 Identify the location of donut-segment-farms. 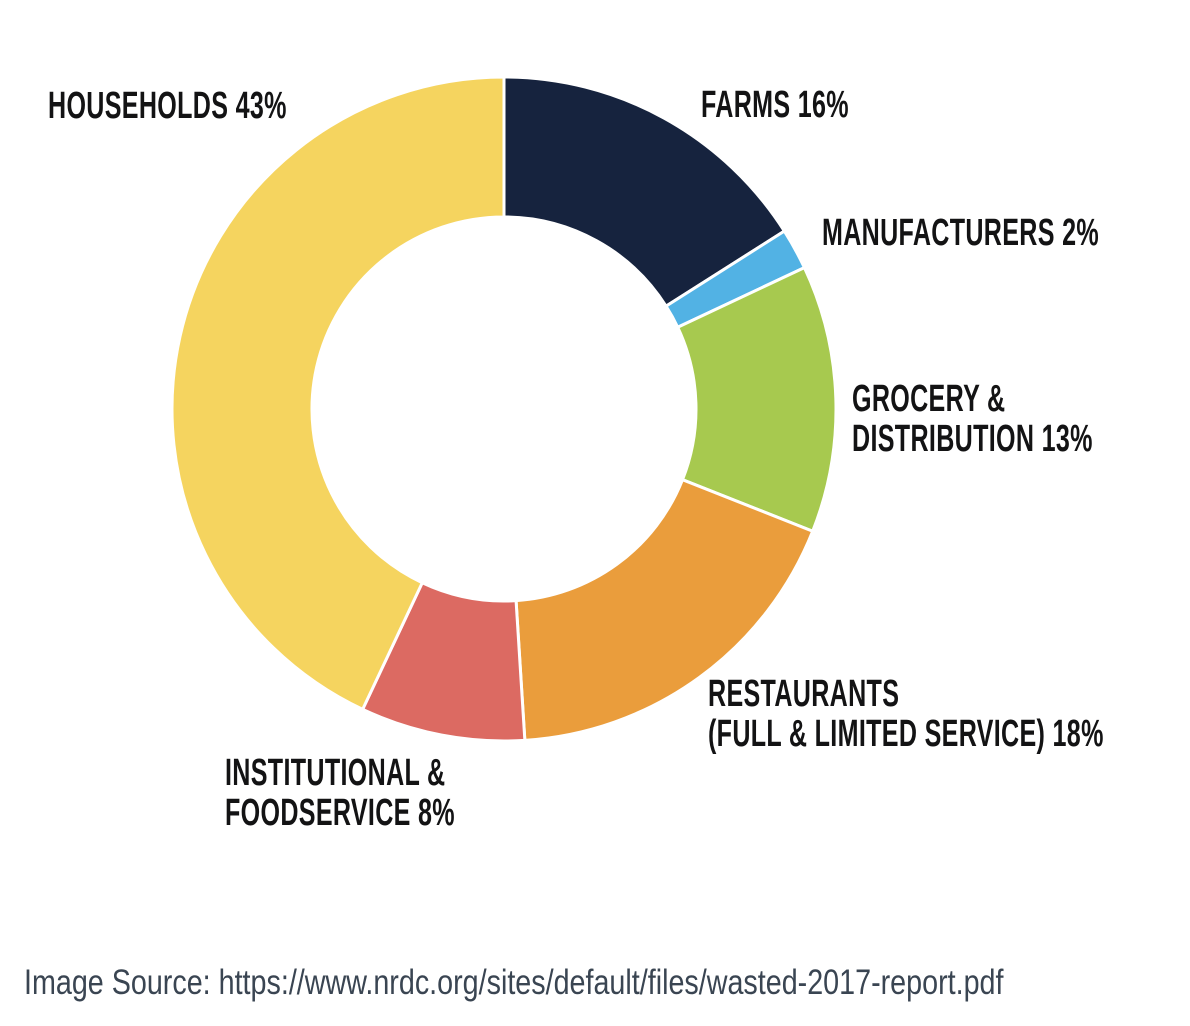
(644, 192).